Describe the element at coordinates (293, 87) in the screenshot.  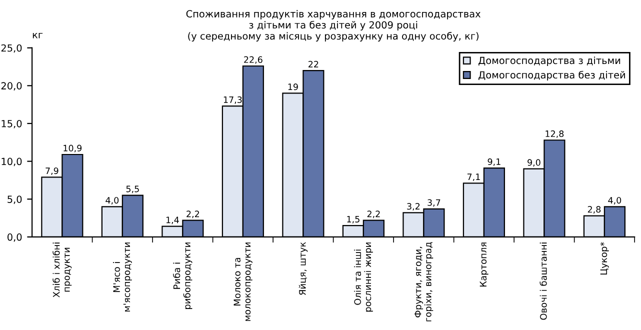
I see `data-label: 19` at that location.